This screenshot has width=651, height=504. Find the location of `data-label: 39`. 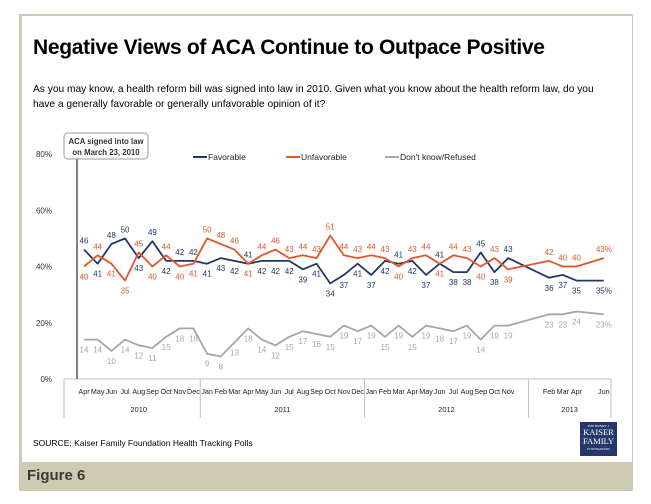

data-label: 39 is located at coordinates (302, 279).